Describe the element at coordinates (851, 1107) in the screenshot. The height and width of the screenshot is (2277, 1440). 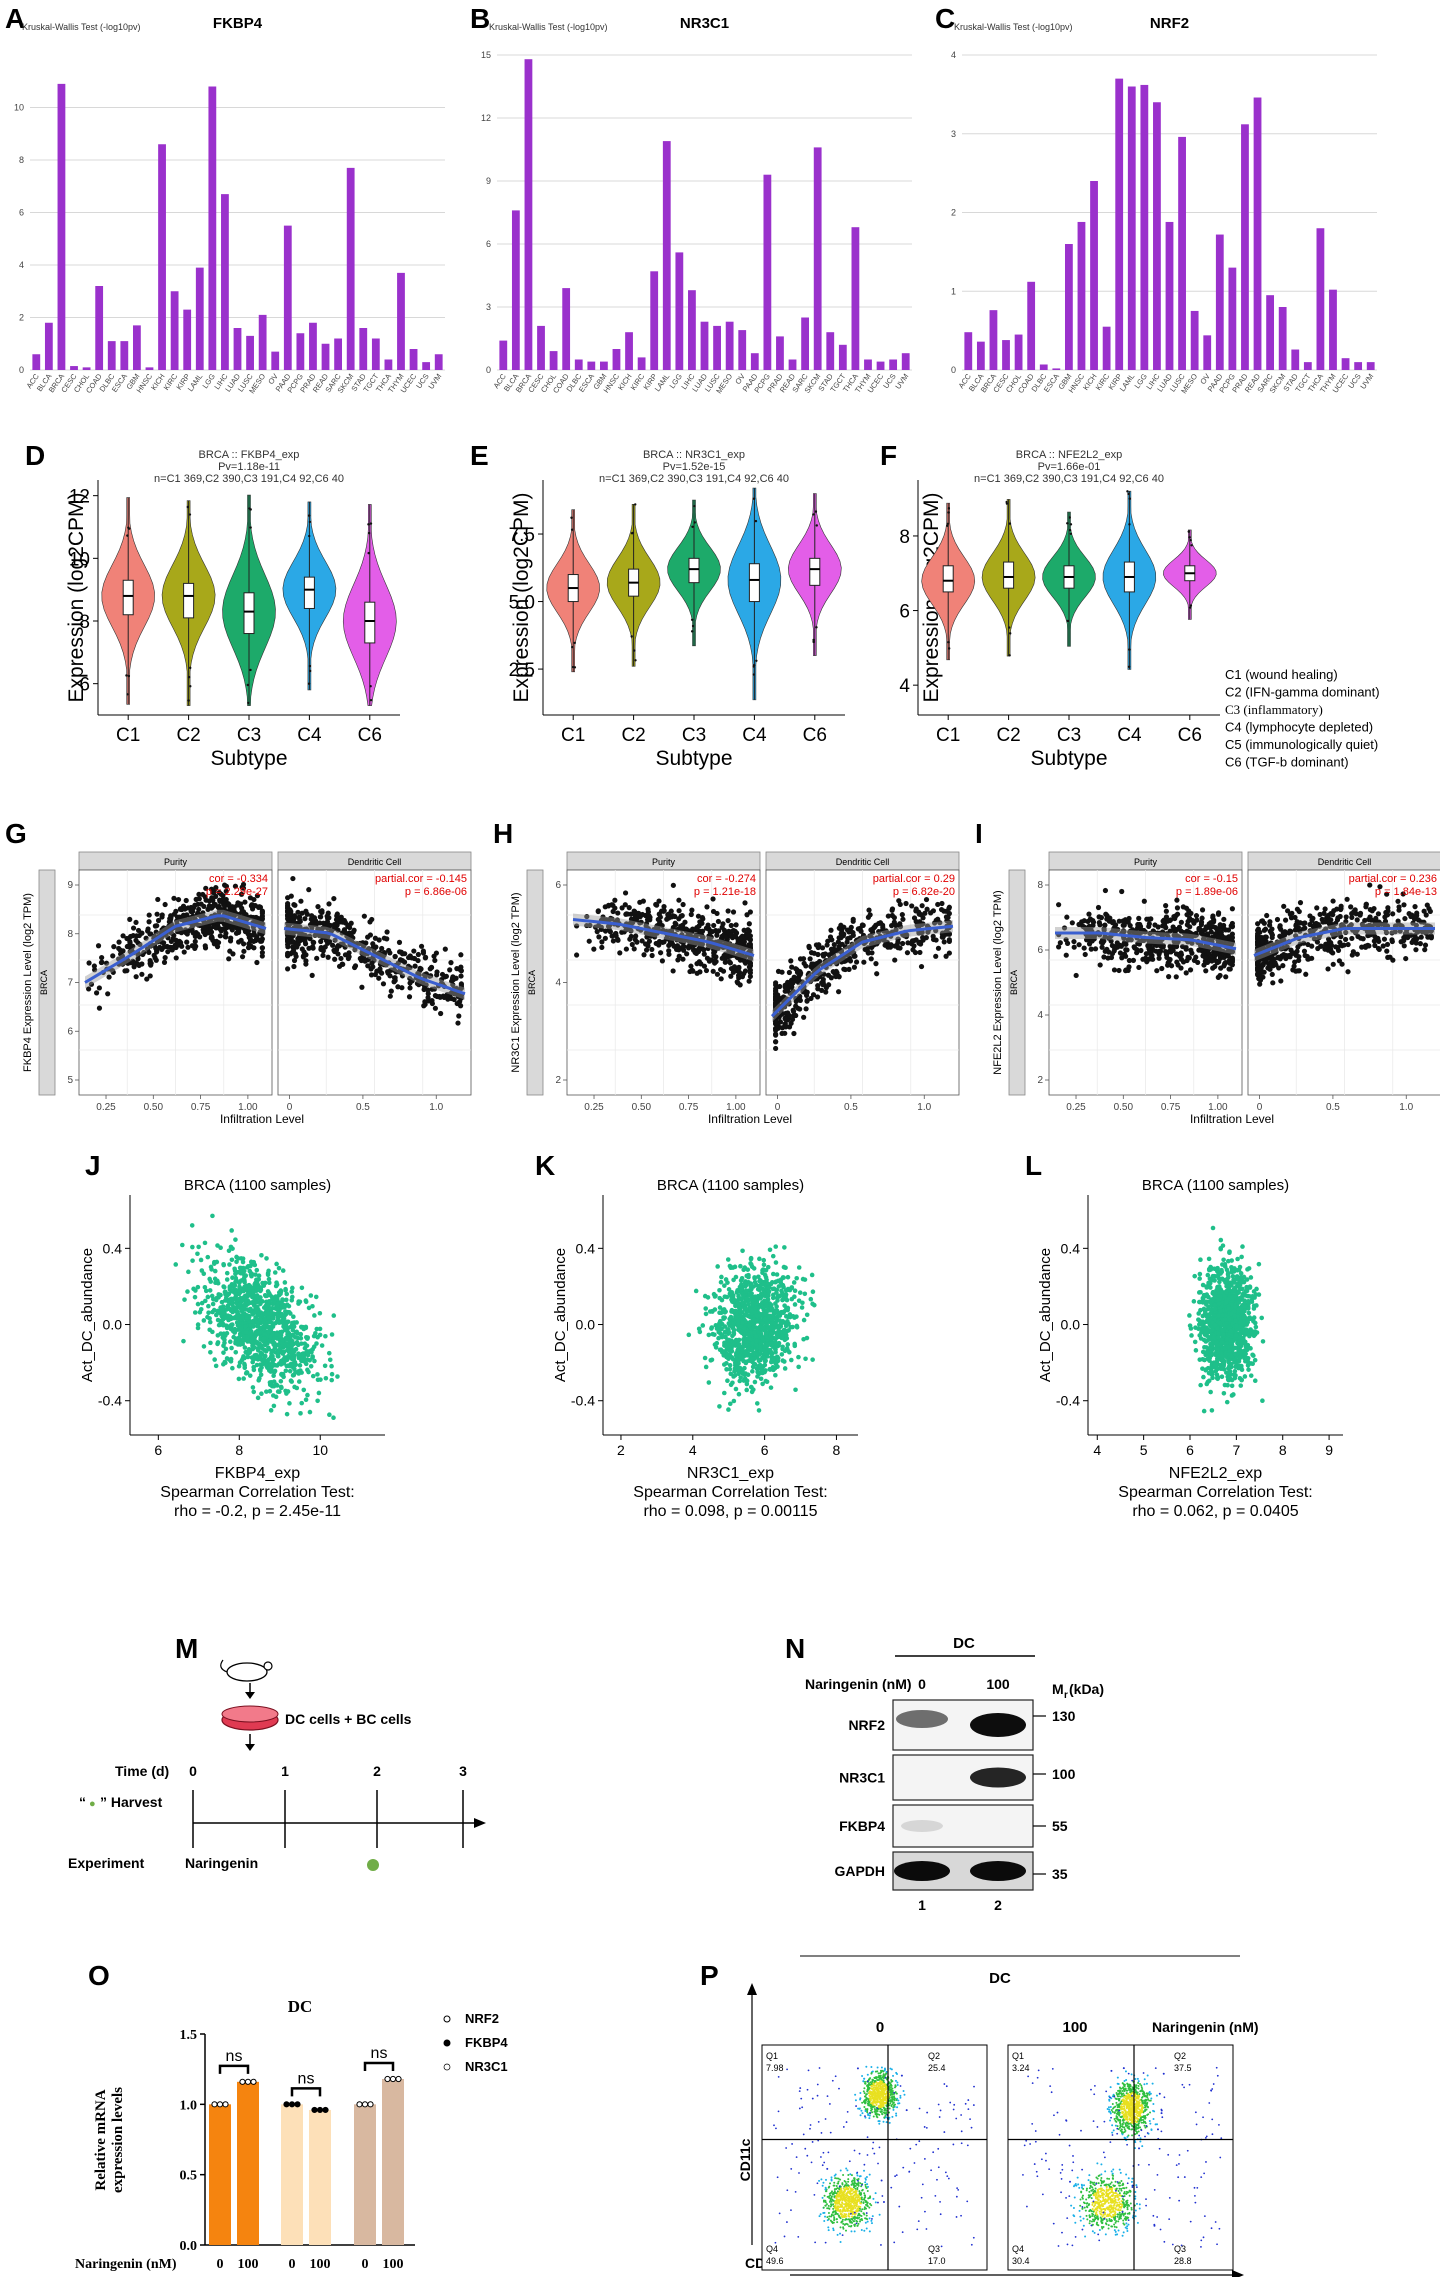
I see `timer-xtick: 0.5` at that location.